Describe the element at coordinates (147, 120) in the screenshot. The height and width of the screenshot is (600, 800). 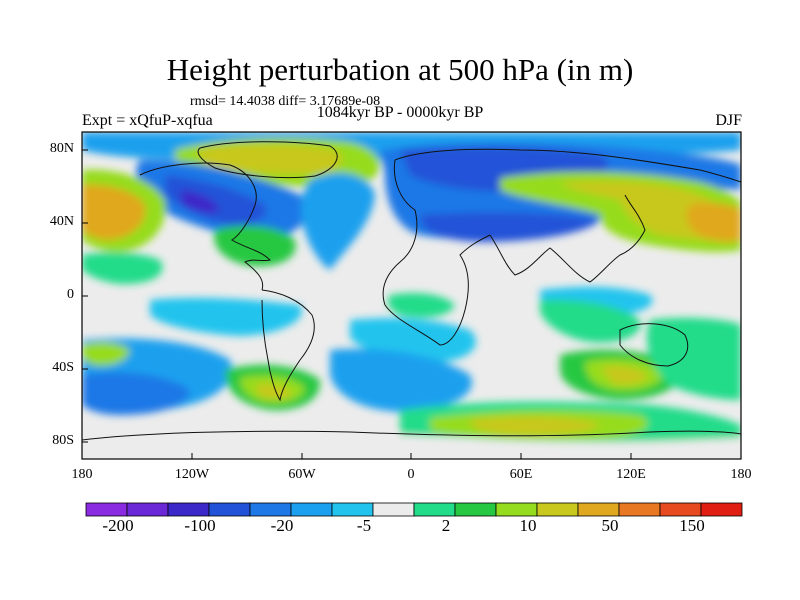
I see `experiment-label: Expt = xQfuP-xqfua` at that location.